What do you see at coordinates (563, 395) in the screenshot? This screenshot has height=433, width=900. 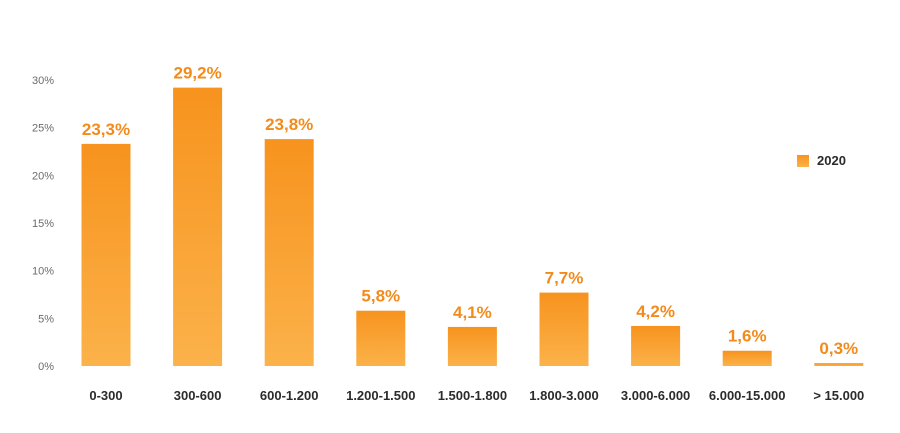 I see `x-tick-label: 1.800-3.000` at bounding box center [563, 395].